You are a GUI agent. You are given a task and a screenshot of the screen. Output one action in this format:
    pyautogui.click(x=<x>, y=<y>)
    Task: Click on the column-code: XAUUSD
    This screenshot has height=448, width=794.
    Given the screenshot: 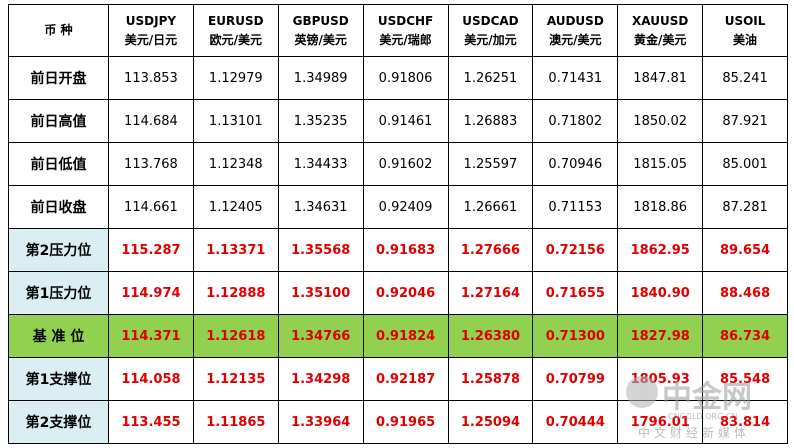 What is the action you would take?
    pyautogui.click(x=660, y=20)
    